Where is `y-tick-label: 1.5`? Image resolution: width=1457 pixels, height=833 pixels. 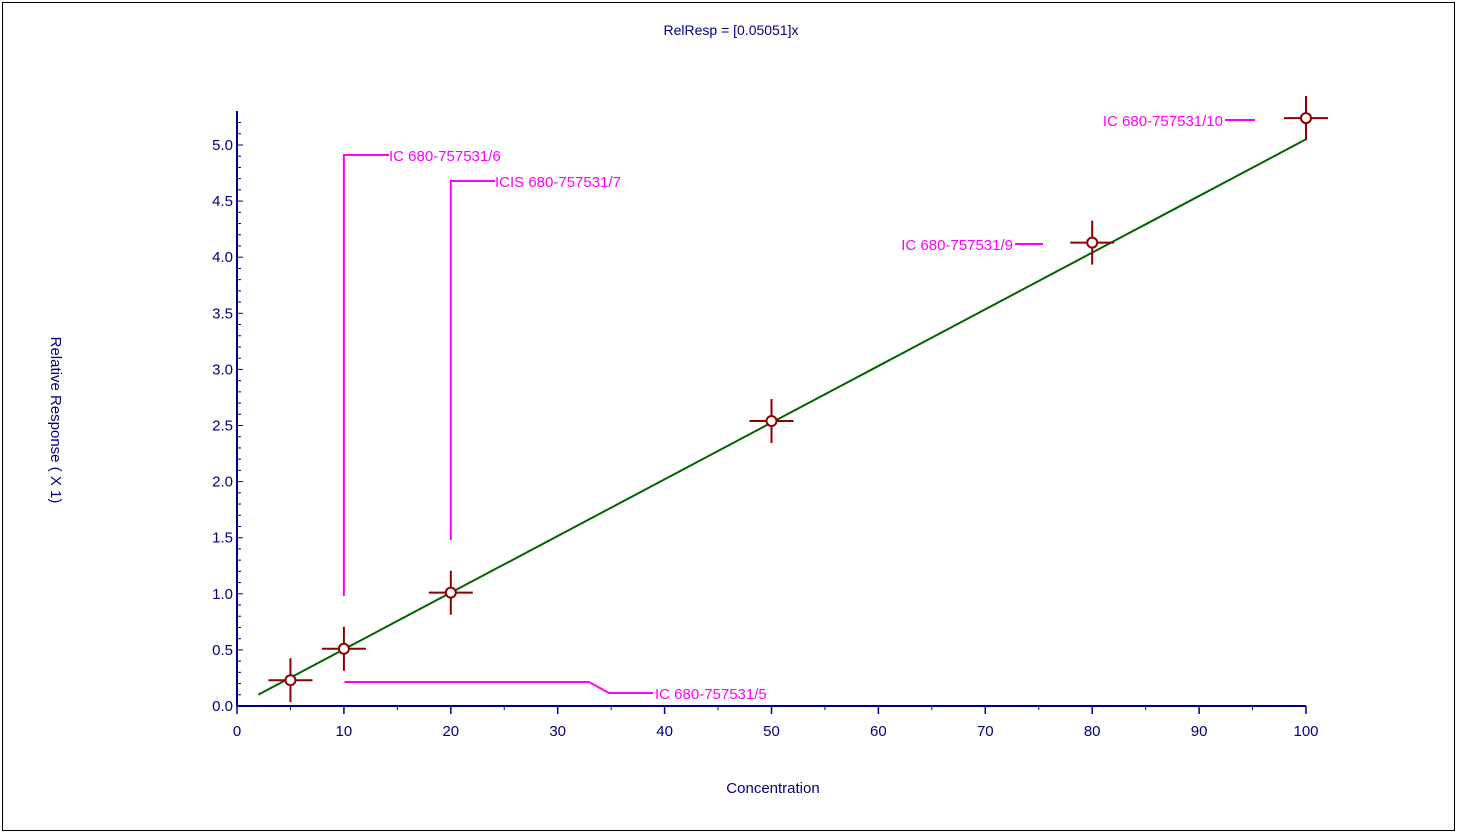
y-tick-label: 1.5 is located at coordinates (222, 538).